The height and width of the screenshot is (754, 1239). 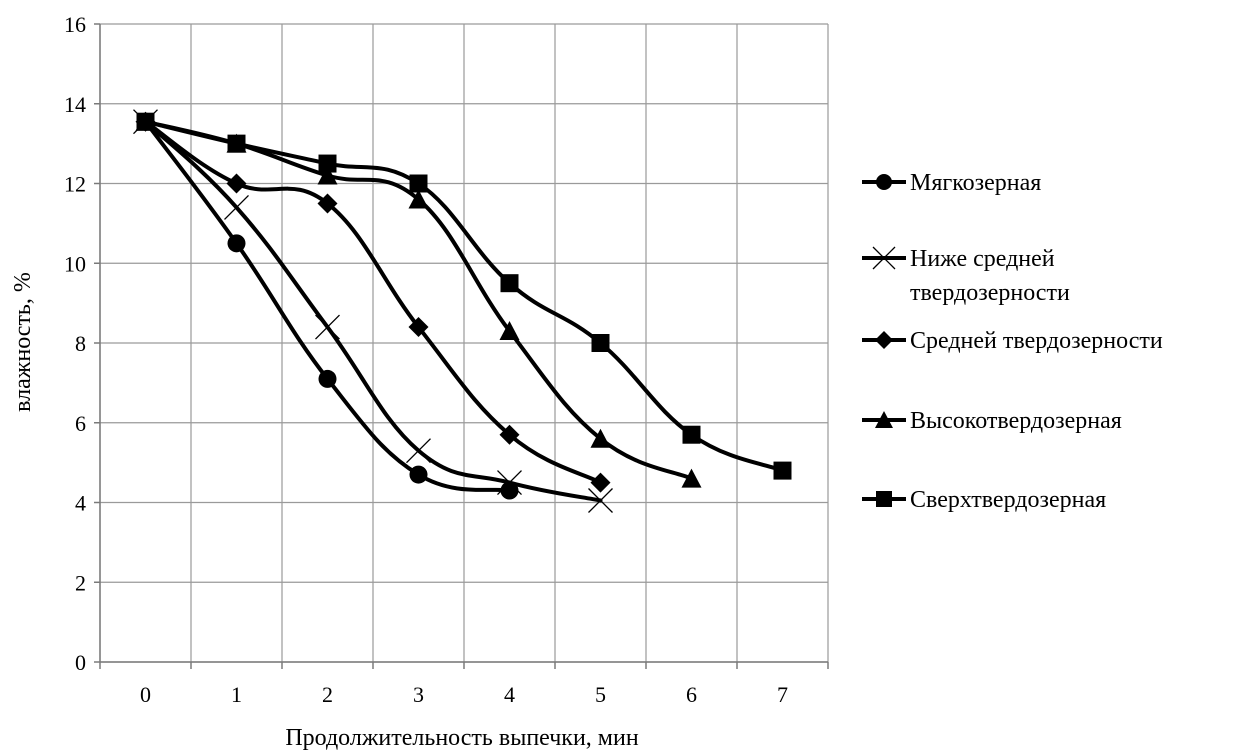 I want to click on legend-entry: Ниже средней твердозерности, so click(x=966, y=276).